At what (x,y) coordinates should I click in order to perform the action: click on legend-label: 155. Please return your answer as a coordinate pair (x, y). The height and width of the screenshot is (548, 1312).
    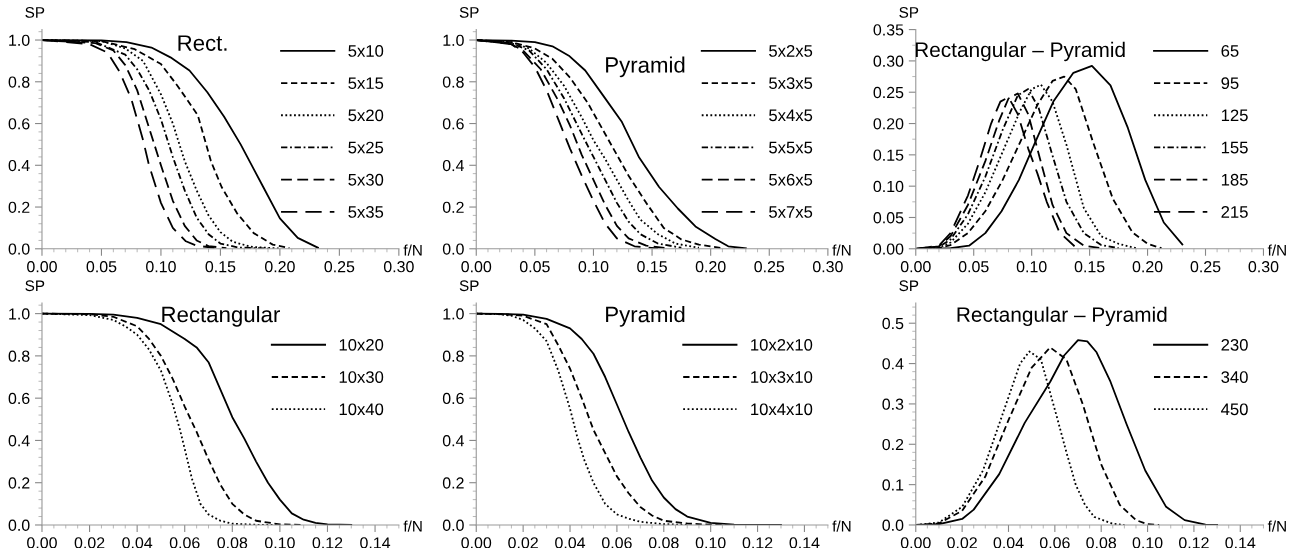
    Looking at the image, I should click on (1234, 147).